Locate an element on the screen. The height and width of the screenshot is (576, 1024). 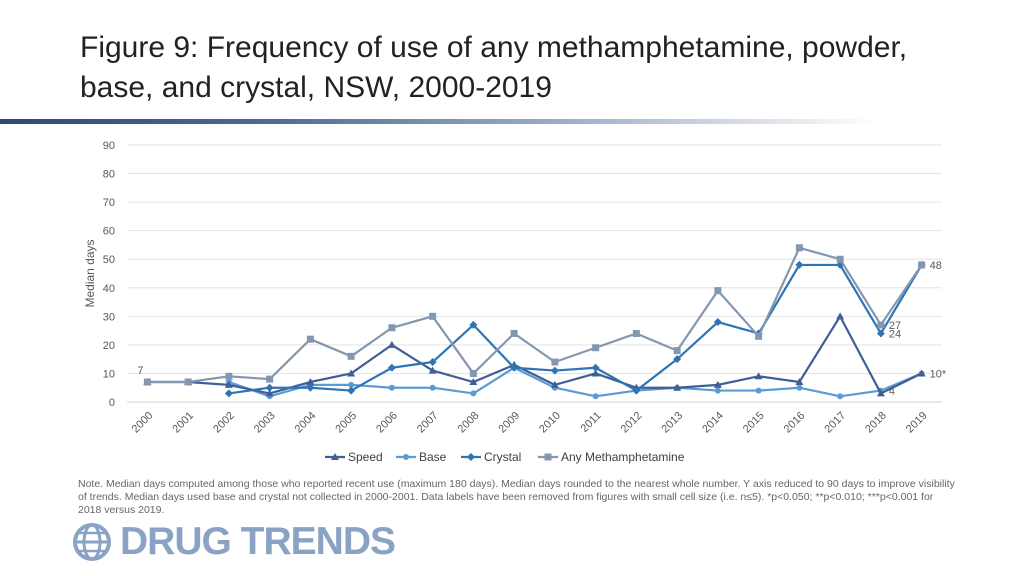
x-tick-label: 2000 is located at coordinates (143, 423).